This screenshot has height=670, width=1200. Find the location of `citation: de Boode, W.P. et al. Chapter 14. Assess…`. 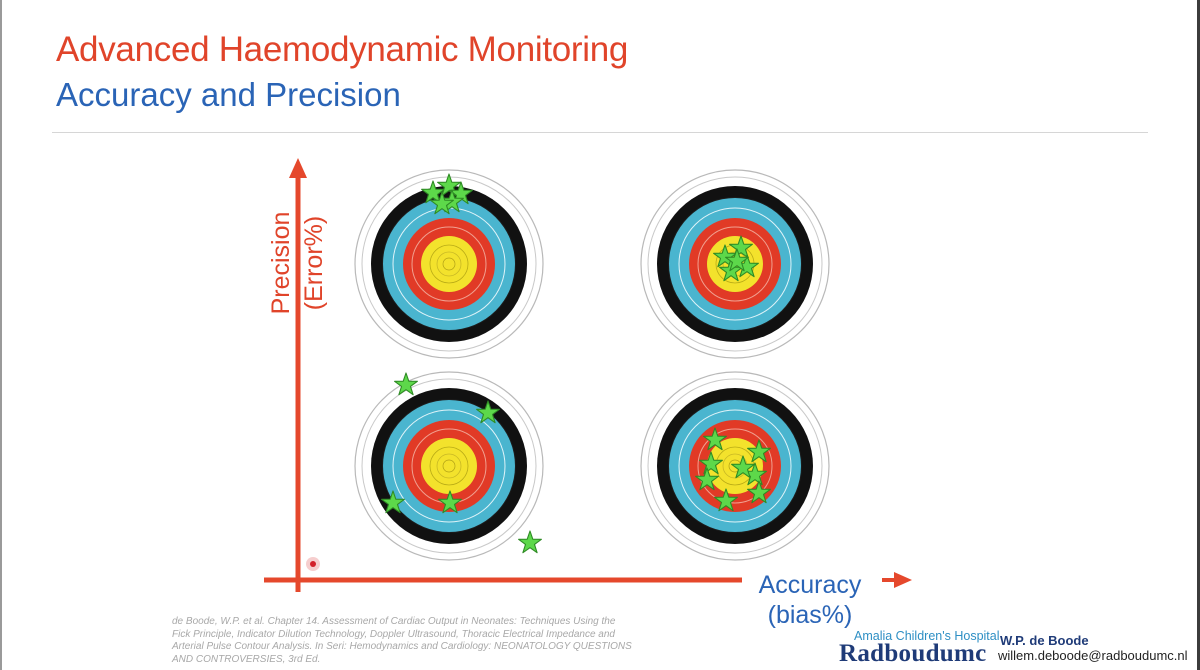

citation: de Boode, W.P. et al. Chapter 14. Assess… is located at coordinates (417, 641).